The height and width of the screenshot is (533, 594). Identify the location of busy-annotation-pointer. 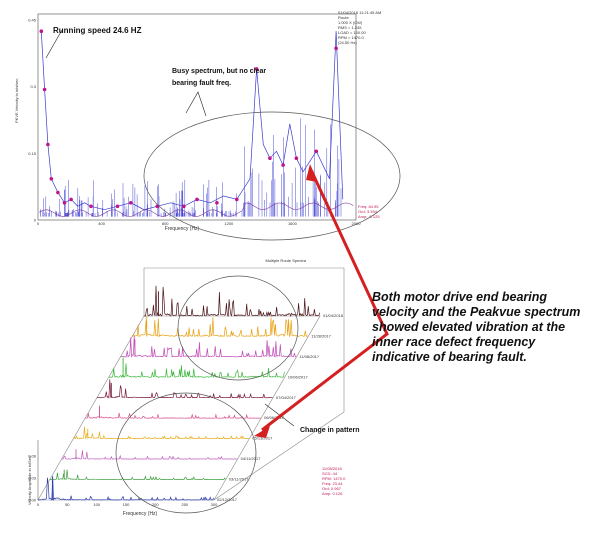
(196, 104).